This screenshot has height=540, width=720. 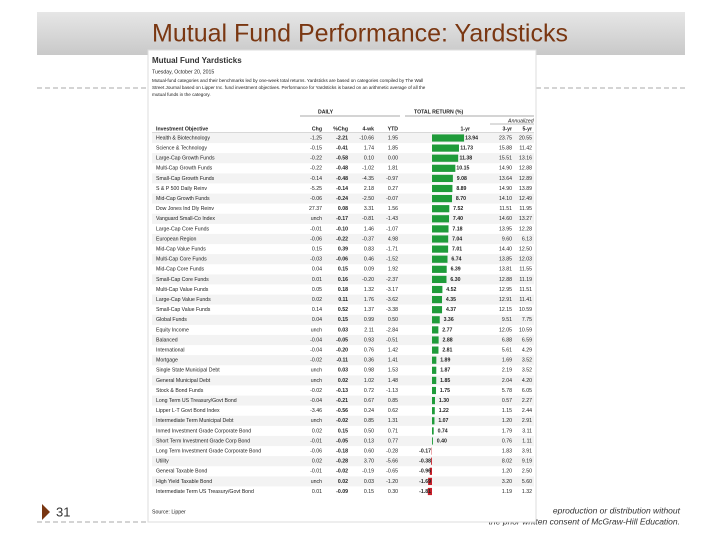 What do you see at coordinates (393, 350) in the screenshot?
I see `cell: 1.42` at bounding box center [393, 350].